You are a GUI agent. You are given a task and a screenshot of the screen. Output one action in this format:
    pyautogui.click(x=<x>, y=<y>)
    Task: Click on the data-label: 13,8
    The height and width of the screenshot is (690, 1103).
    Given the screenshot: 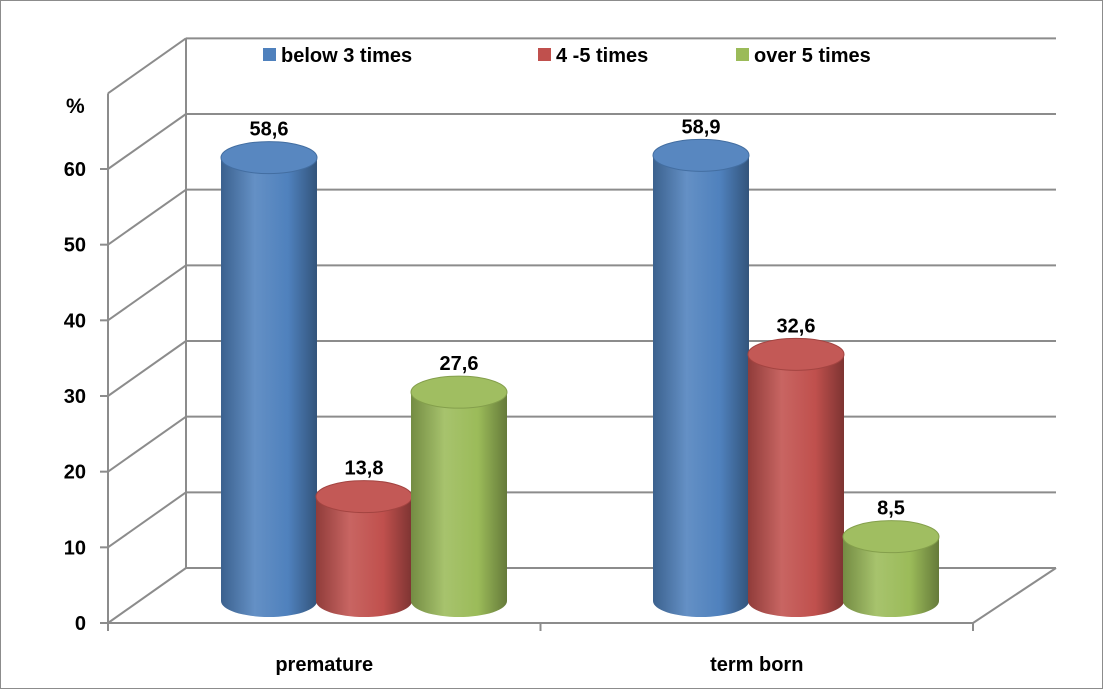 What is the action you would take?
    pyautogui.click(x=364, y=469)
    